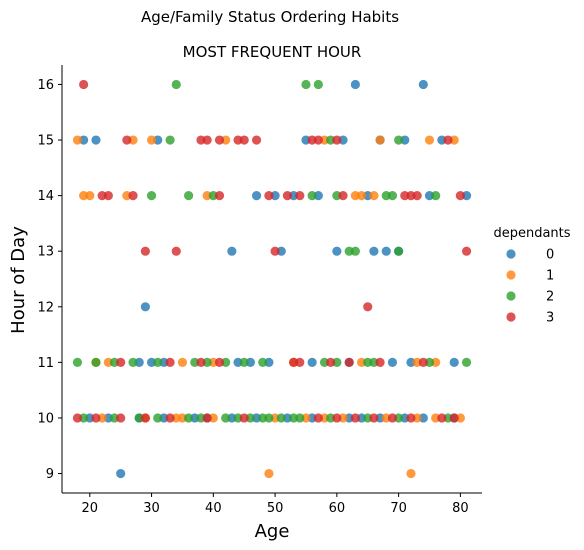 The height and width of the screenshot is (550, 584). I want to click on x-tick-label: 40, so click(213, 508).